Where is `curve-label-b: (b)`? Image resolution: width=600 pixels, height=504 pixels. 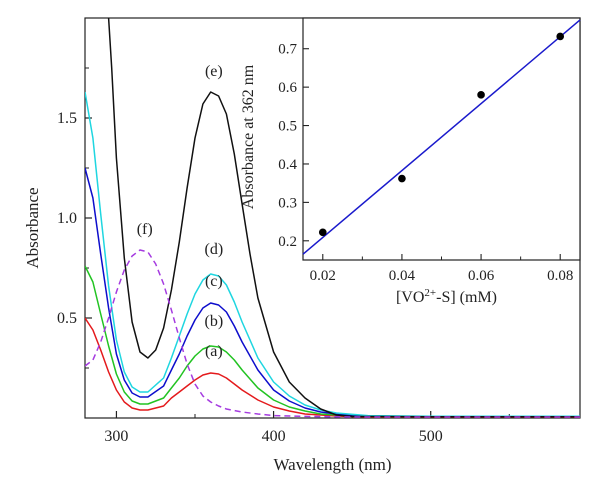
curve-label-b: (b) is located at coordinates (214, 321).